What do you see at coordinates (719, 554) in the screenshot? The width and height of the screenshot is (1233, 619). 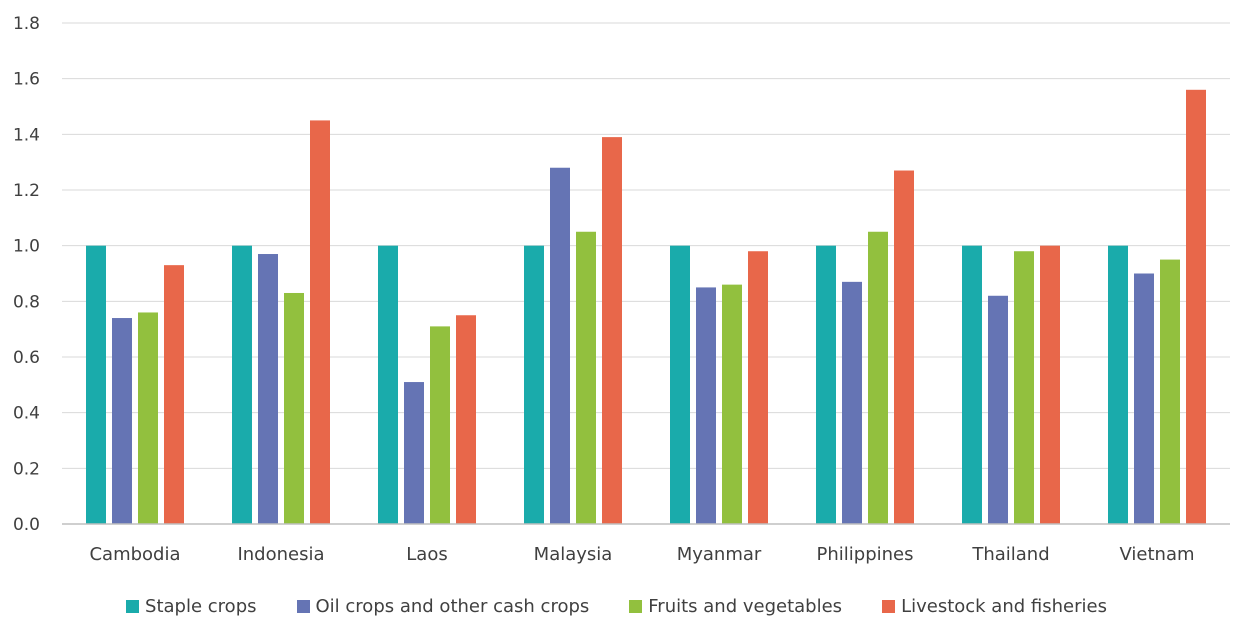 I see `x-tick-label: Myanmar` at bounding box center [719, 554].